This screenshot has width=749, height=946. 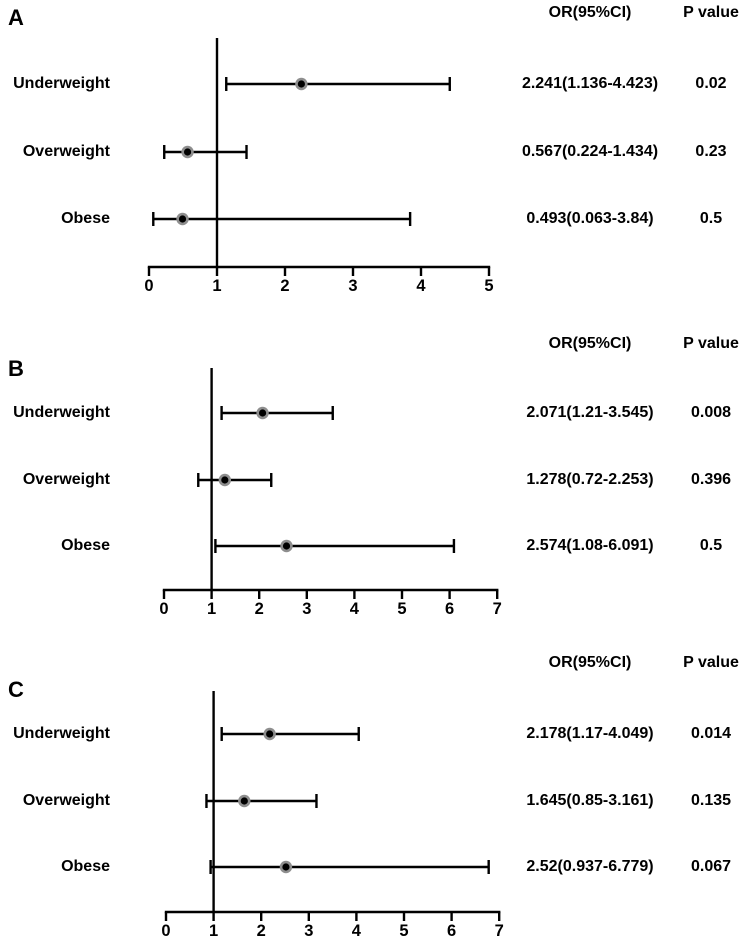 I want to click on p-value: 0.008, so click(x=711, y=412).